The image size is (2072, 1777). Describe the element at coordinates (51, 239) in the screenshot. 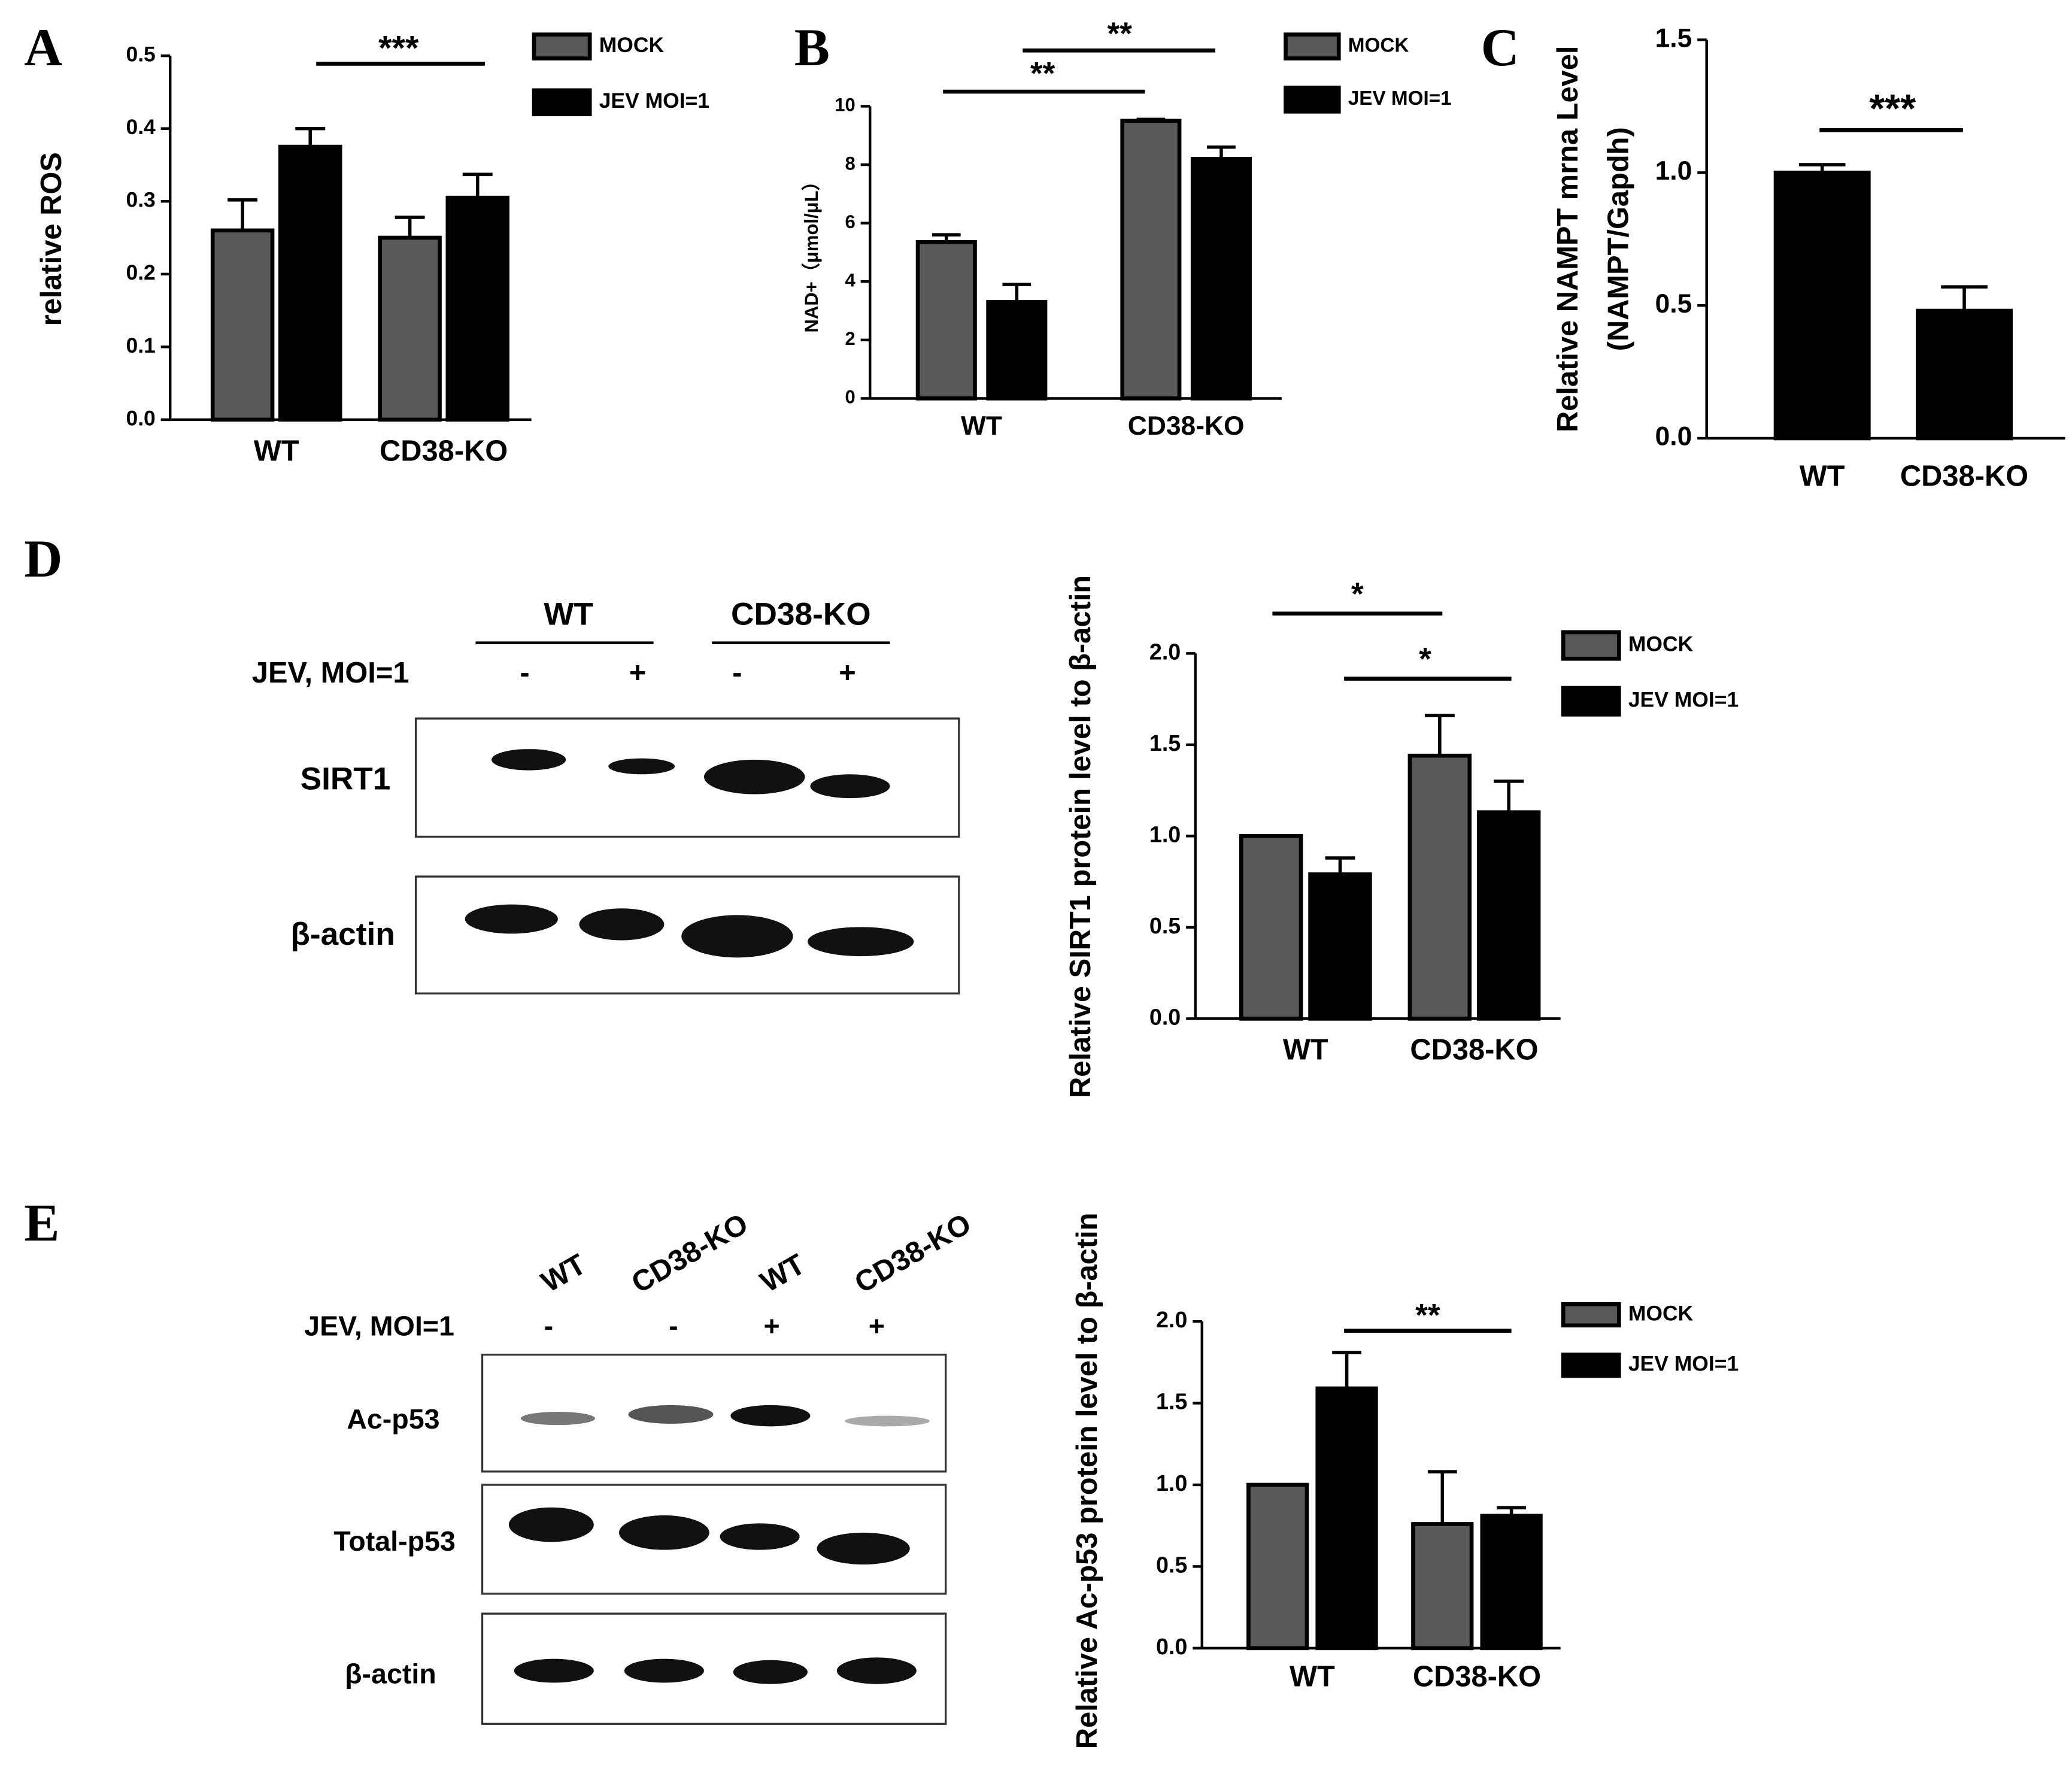

I see `y-axis-label: relative ROS` at that location.